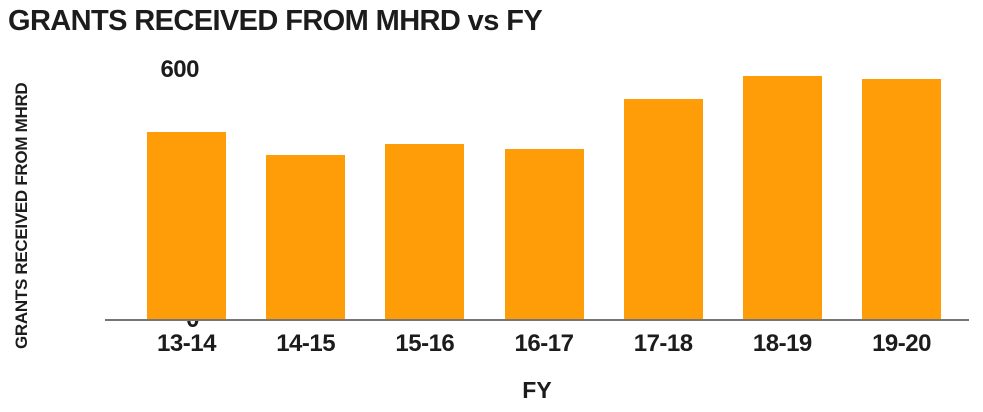  What do you see at coordinates (425, 343) in the screenshot?
I see `x-tick-label: 15-16` at bounding box center [425, 343].